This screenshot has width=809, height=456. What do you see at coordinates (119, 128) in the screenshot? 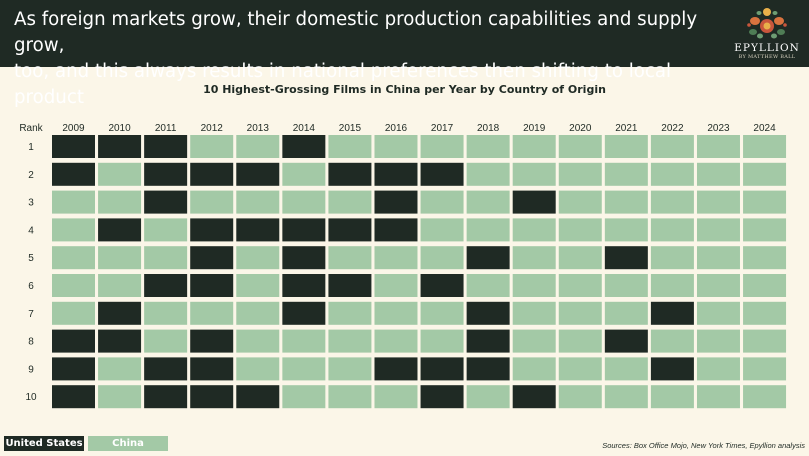
I see `year-label-2010: 2010` at bounding box center [119, 128].